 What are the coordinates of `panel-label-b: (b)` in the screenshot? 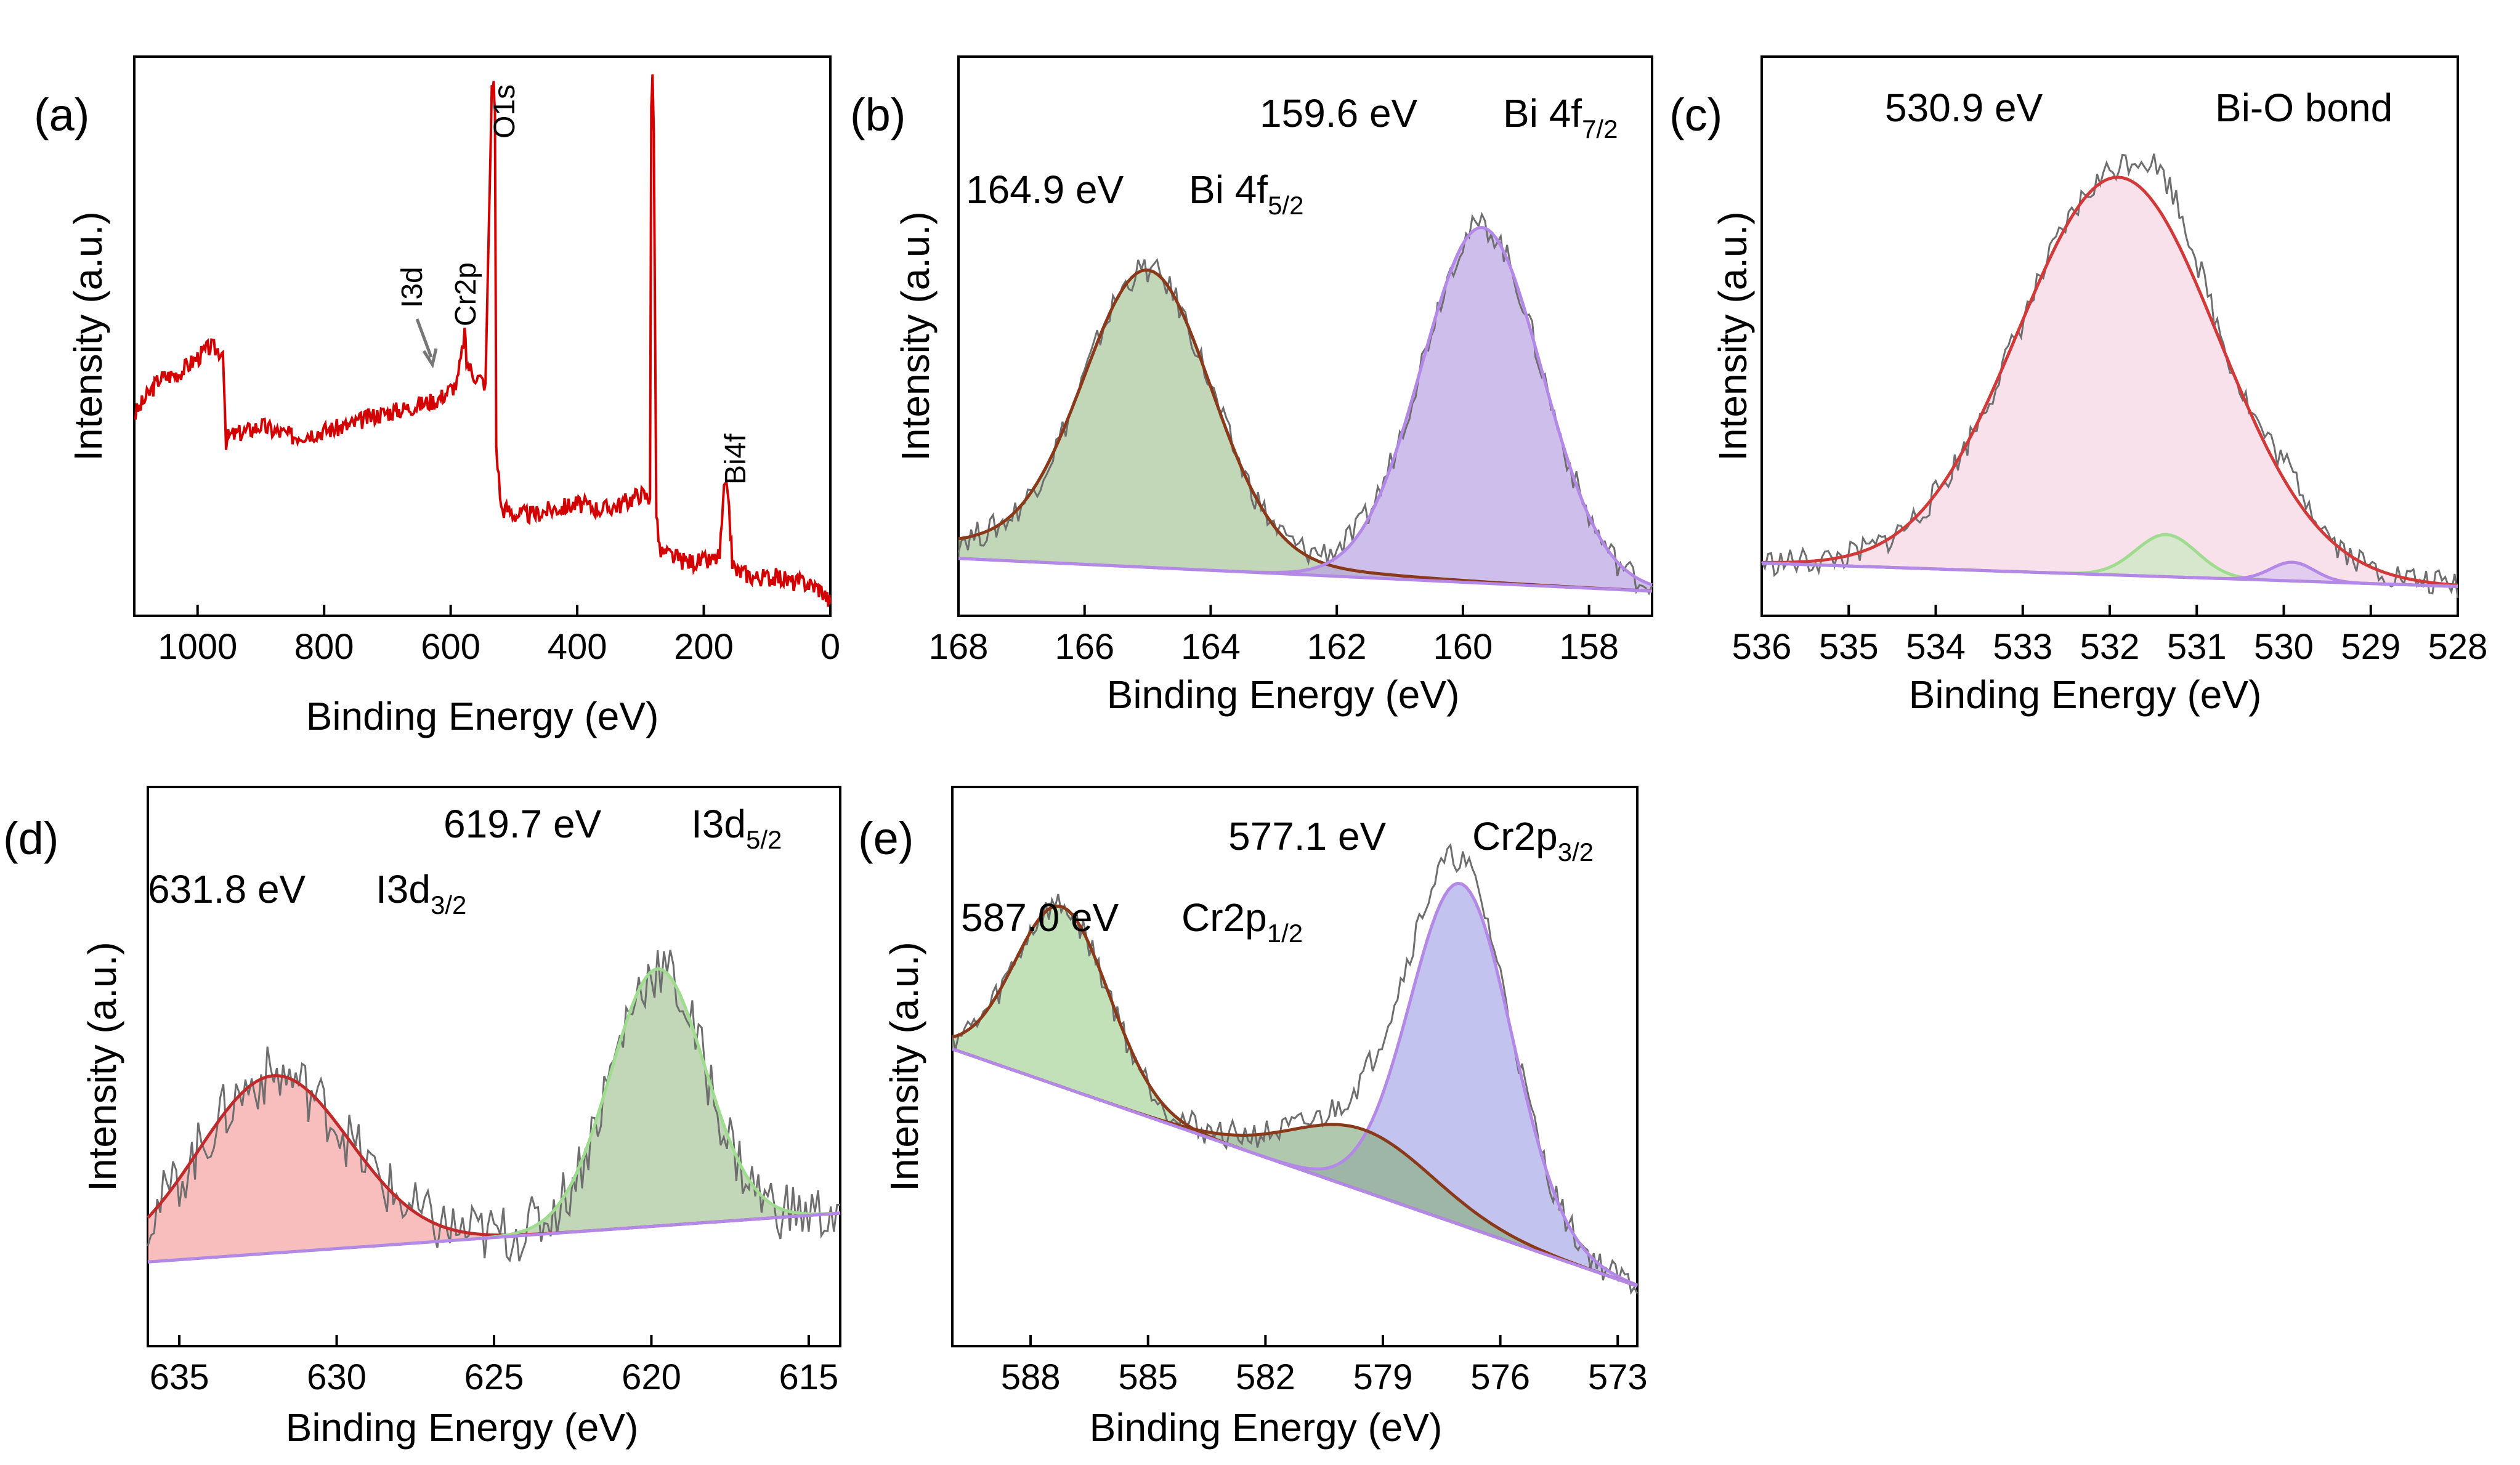 It's located at (878, 115).